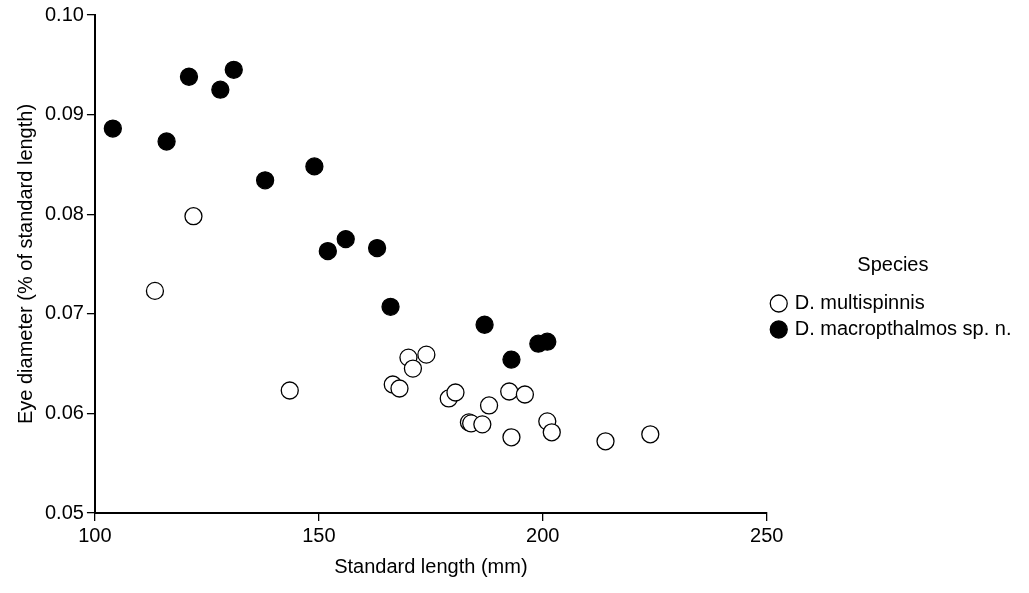  Describe the element at coordinates (431, 565) in the screenshot. I see `x-axis-title: Standard length (mm)` at that location.